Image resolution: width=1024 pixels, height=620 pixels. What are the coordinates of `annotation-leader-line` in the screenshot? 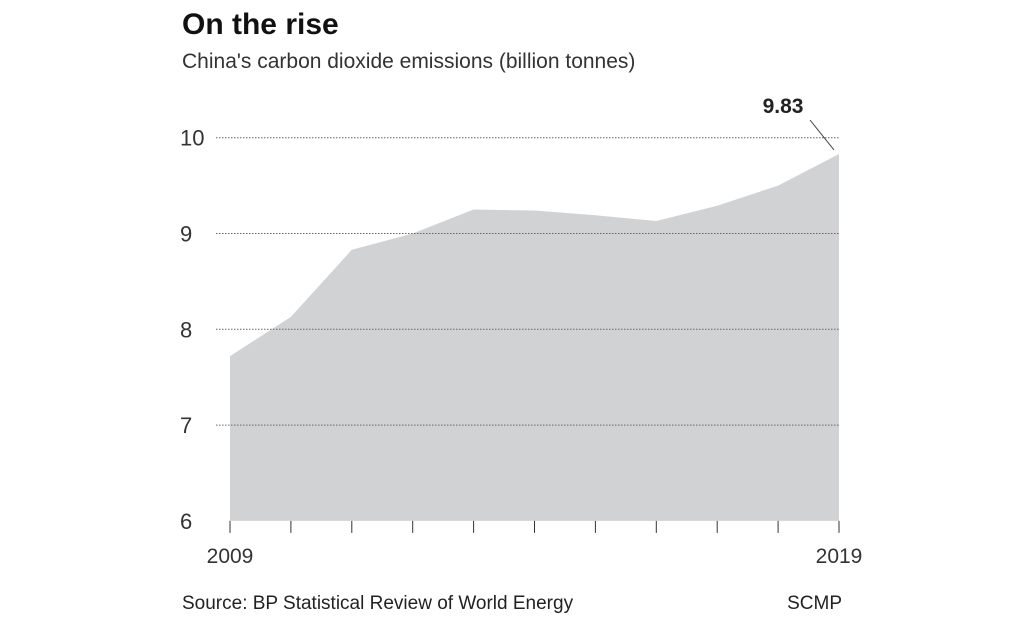 It's located at (822, 135).